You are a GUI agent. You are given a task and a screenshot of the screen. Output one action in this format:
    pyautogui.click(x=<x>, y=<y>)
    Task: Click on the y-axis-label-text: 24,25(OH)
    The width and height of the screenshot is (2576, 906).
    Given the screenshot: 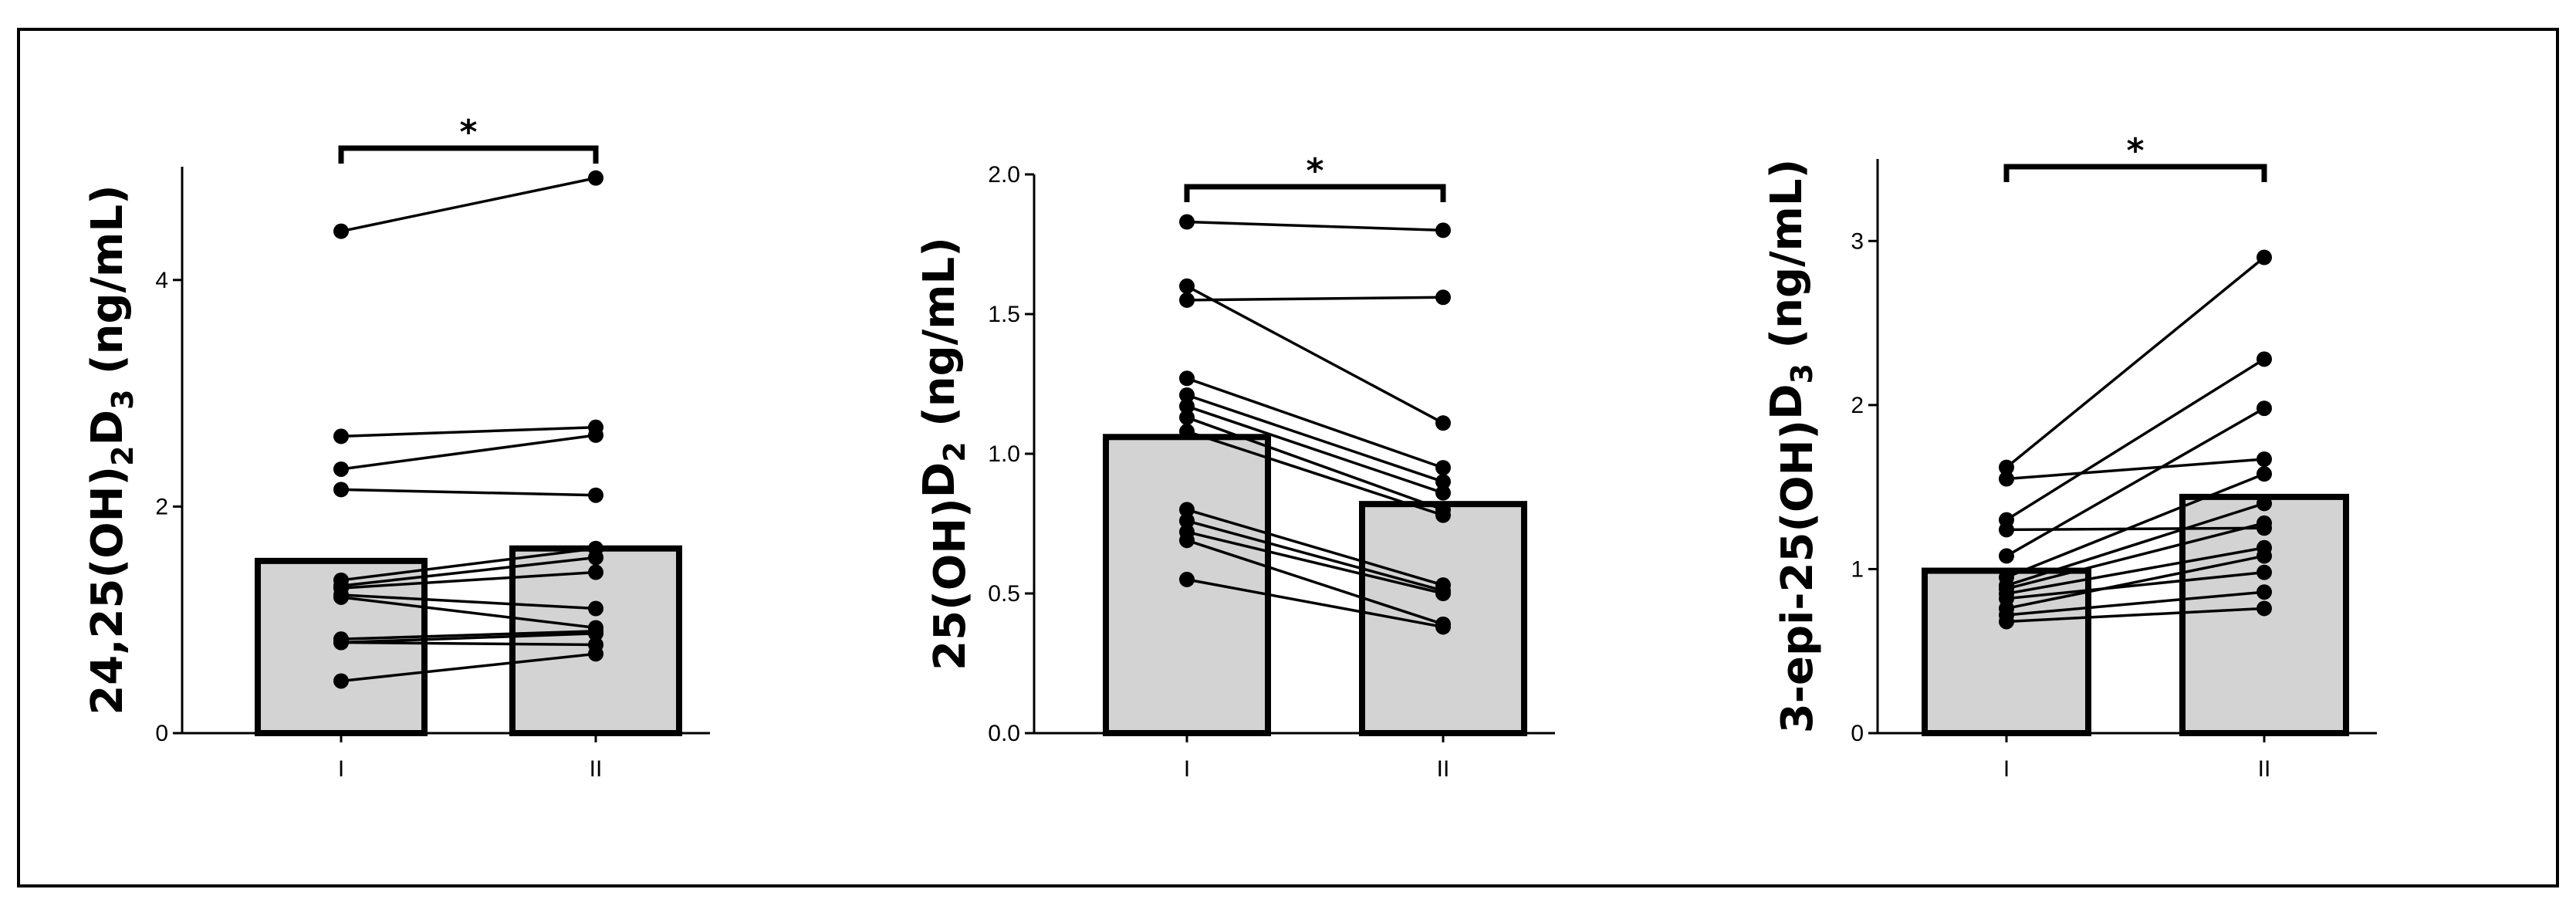 What is the action you would take?
    pyautogui.click(x=108, y=590)
    